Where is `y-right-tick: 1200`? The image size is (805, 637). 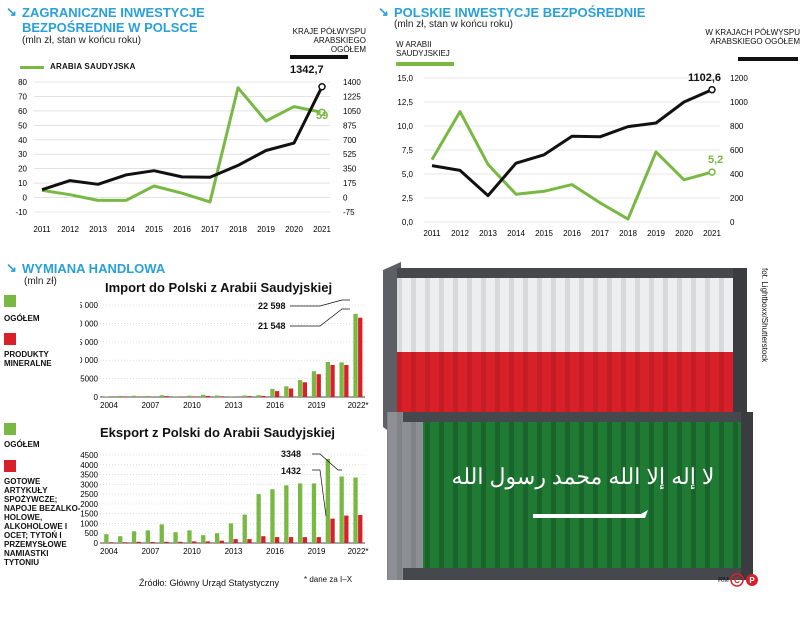
y-right-tick: 1200 is located at coordinates (739, 78).